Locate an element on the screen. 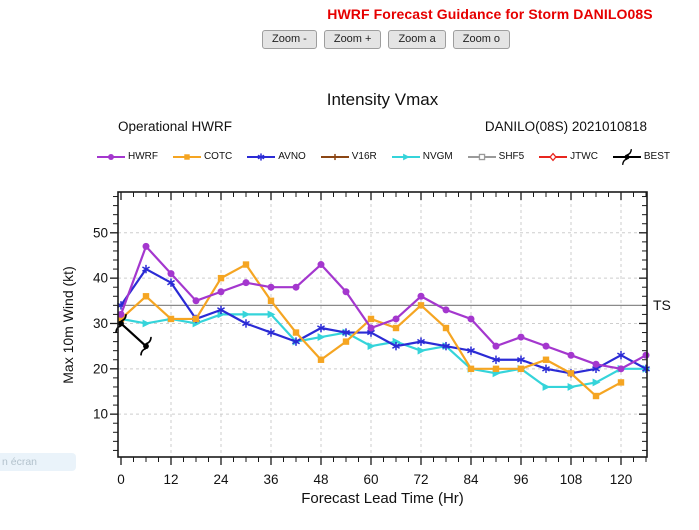  x-tick-label: 72 is located at coordinates (420, 479).